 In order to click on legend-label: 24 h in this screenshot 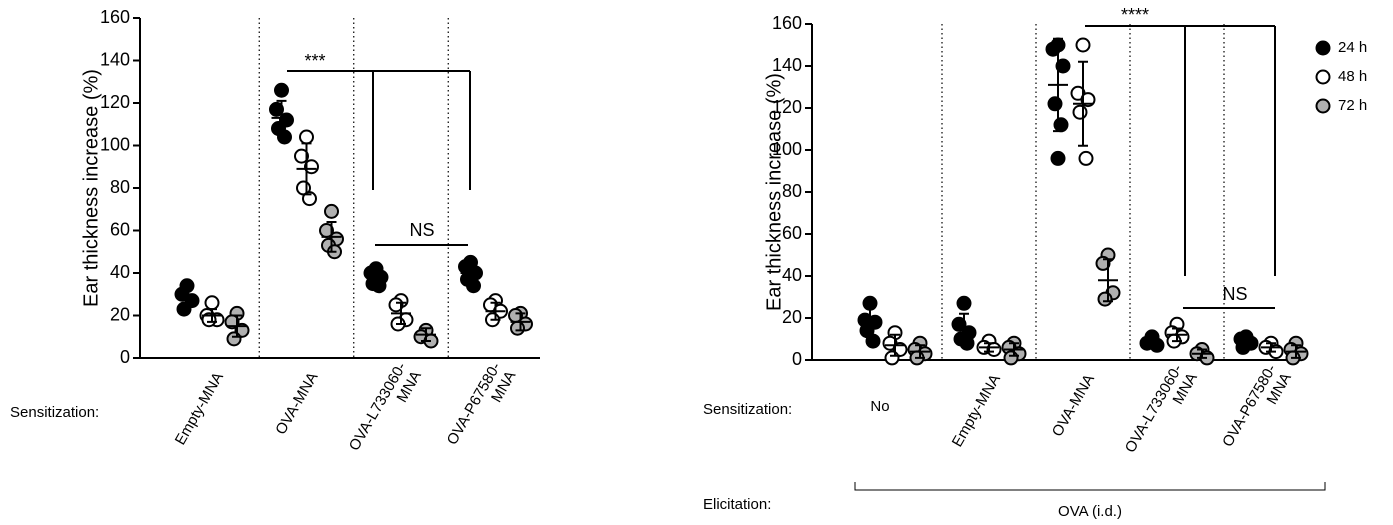, I will do `click(1352, 47)`.